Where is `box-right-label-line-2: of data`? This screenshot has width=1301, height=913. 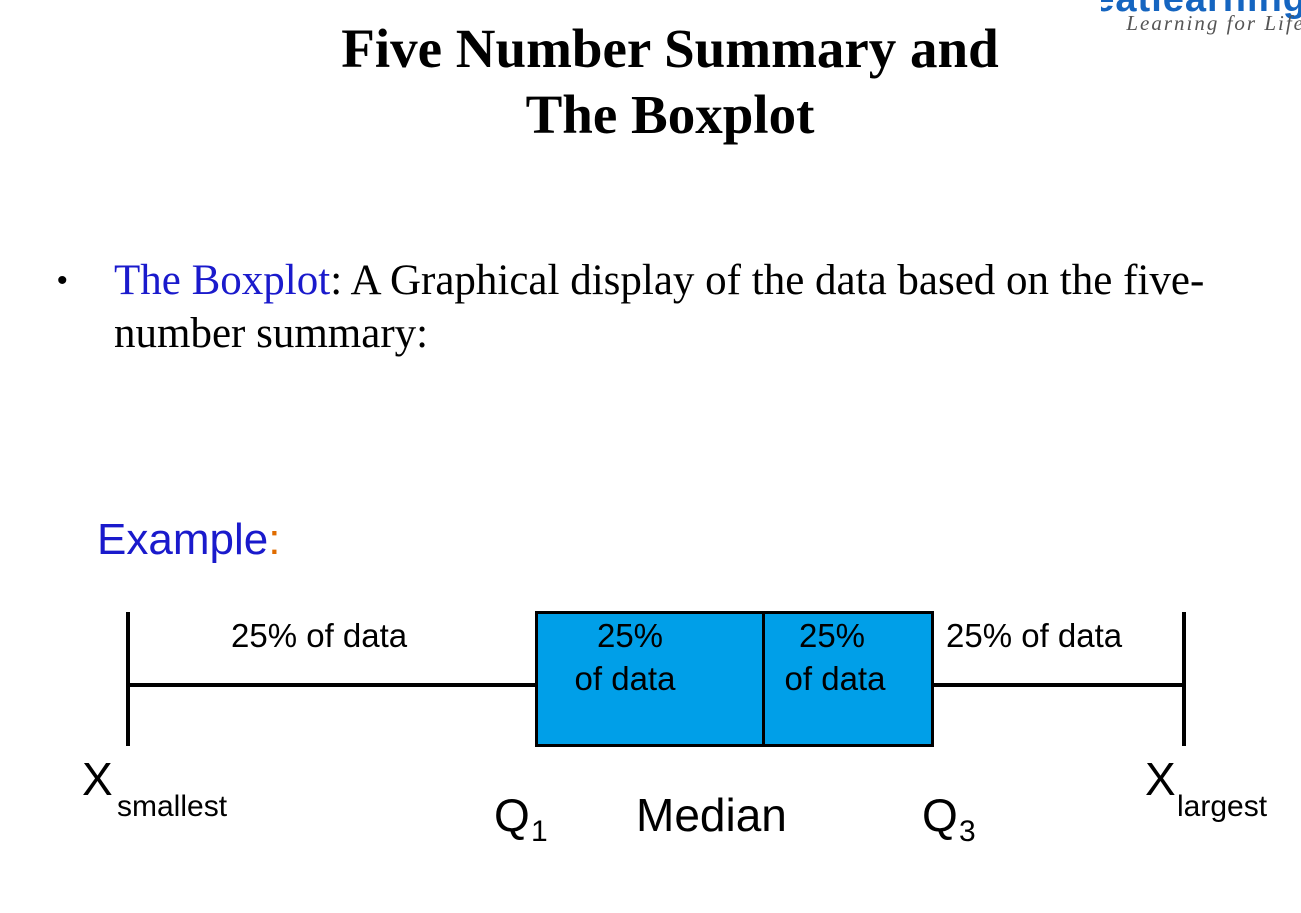 box-right-label-line-2: of data is located at coordinates (835, 678).